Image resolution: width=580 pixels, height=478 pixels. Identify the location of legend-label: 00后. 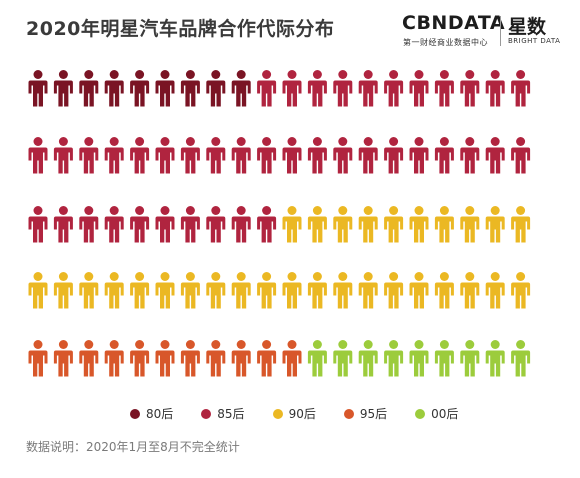
(445, 414).